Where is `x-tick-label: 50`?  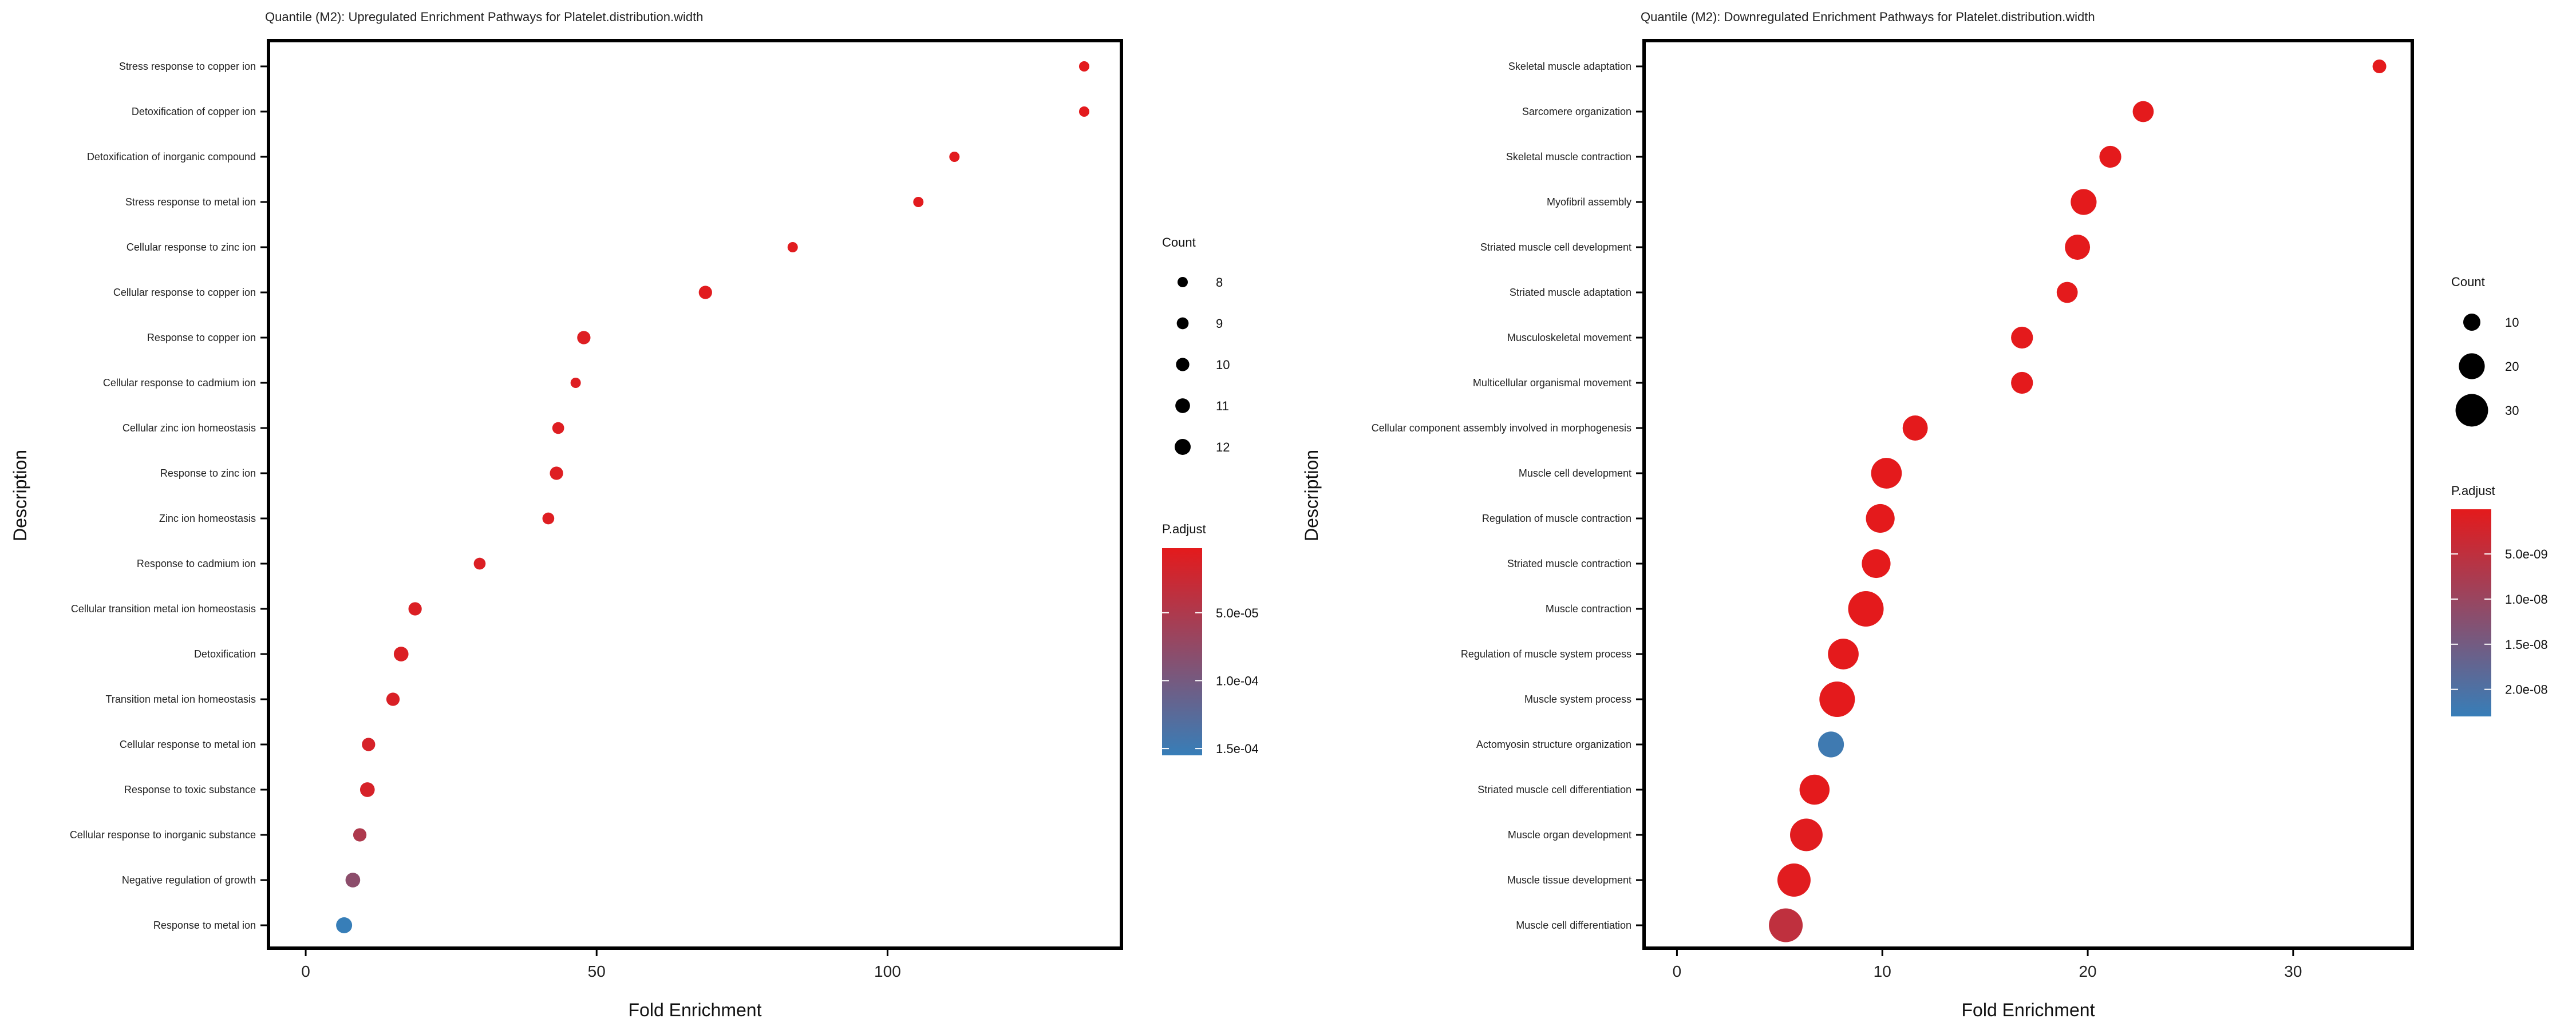
x-tick-label: 50 is located at coordinates (597, 971).